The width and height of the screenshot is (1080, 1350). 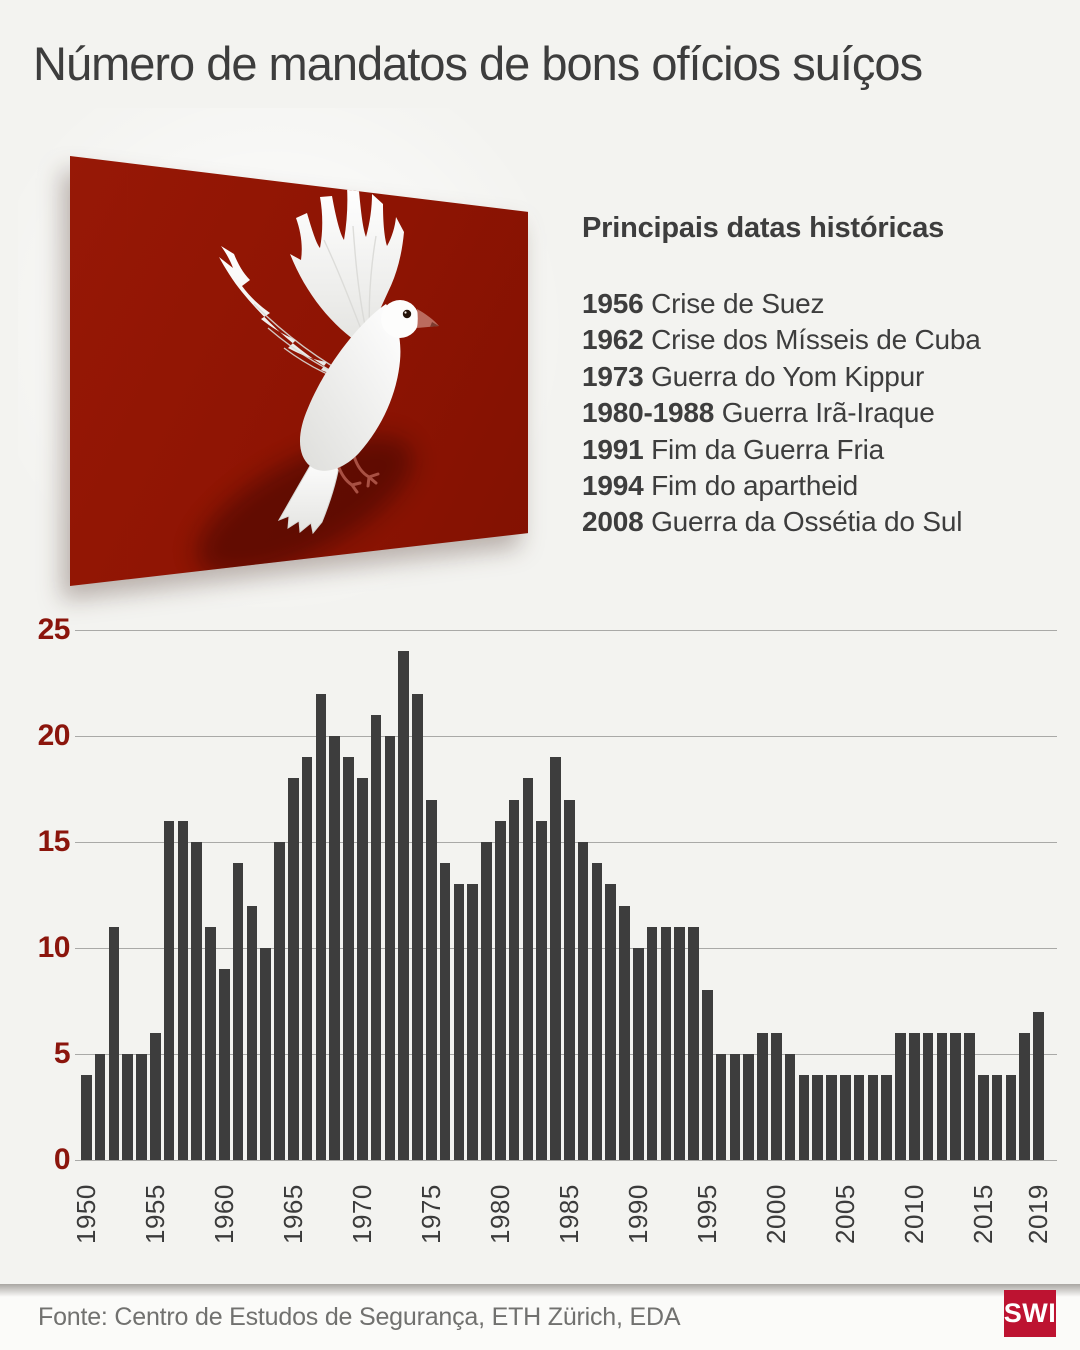 I want to click on x-axis-label-2005: 2005, so click(x=845, y=1207).